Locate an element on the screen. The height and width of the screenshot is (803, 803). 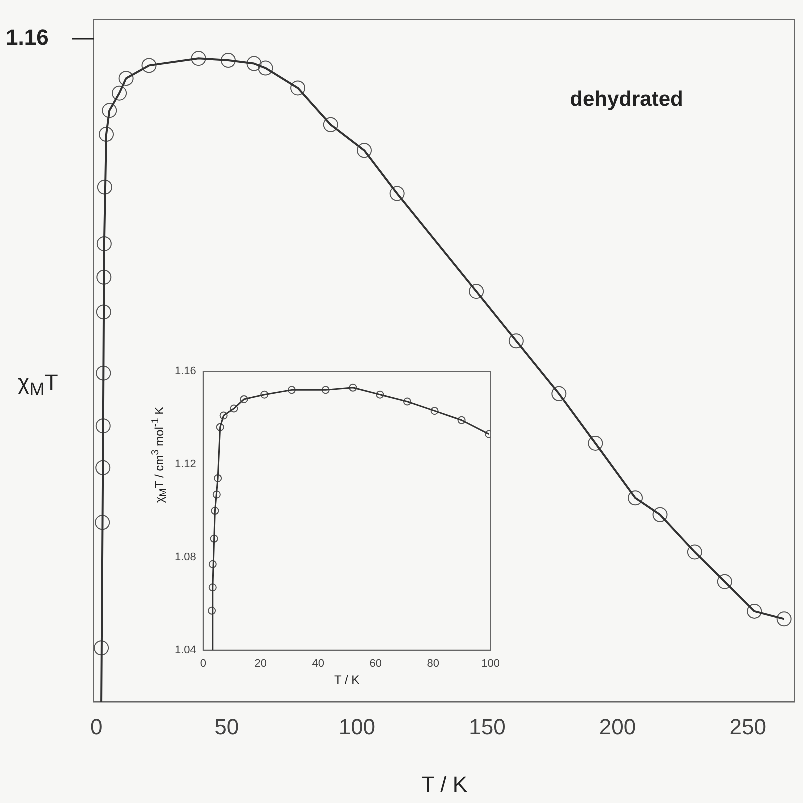
text: 1.16 is located at coordinates (27, 37).